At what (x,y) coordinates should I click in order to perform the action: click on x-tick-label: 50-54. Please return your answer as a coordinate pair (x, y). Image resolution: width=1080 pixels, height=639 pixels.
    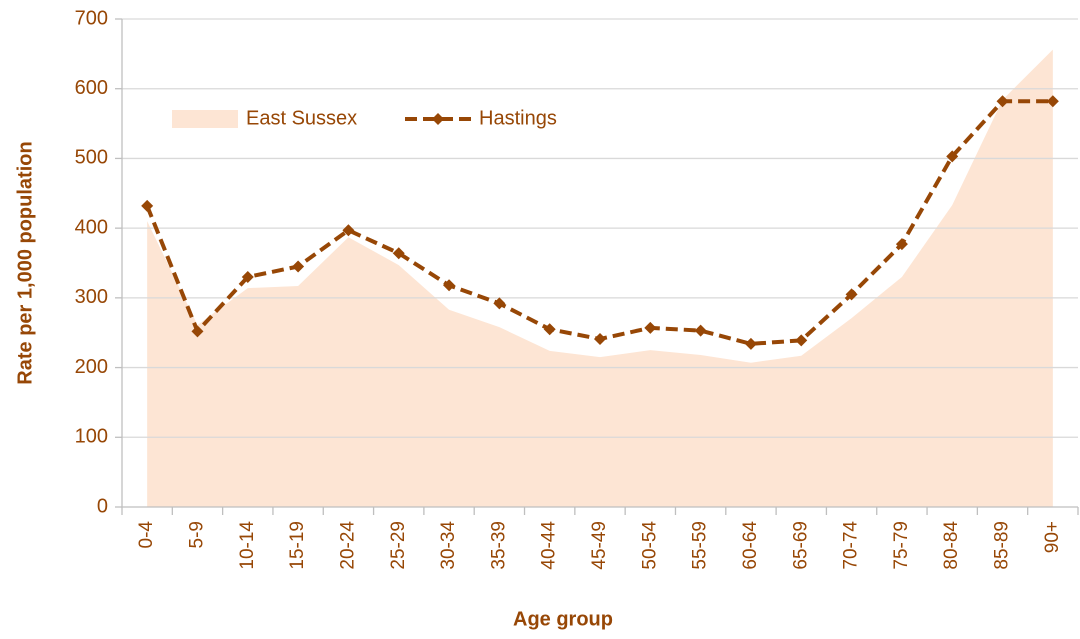
    Looking at the image, I should click on (649, 545).